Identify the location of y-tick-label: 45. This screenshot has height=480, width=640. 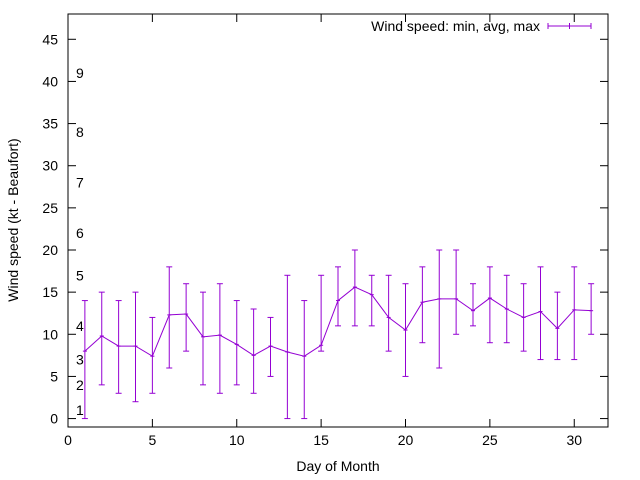
(50, 39).